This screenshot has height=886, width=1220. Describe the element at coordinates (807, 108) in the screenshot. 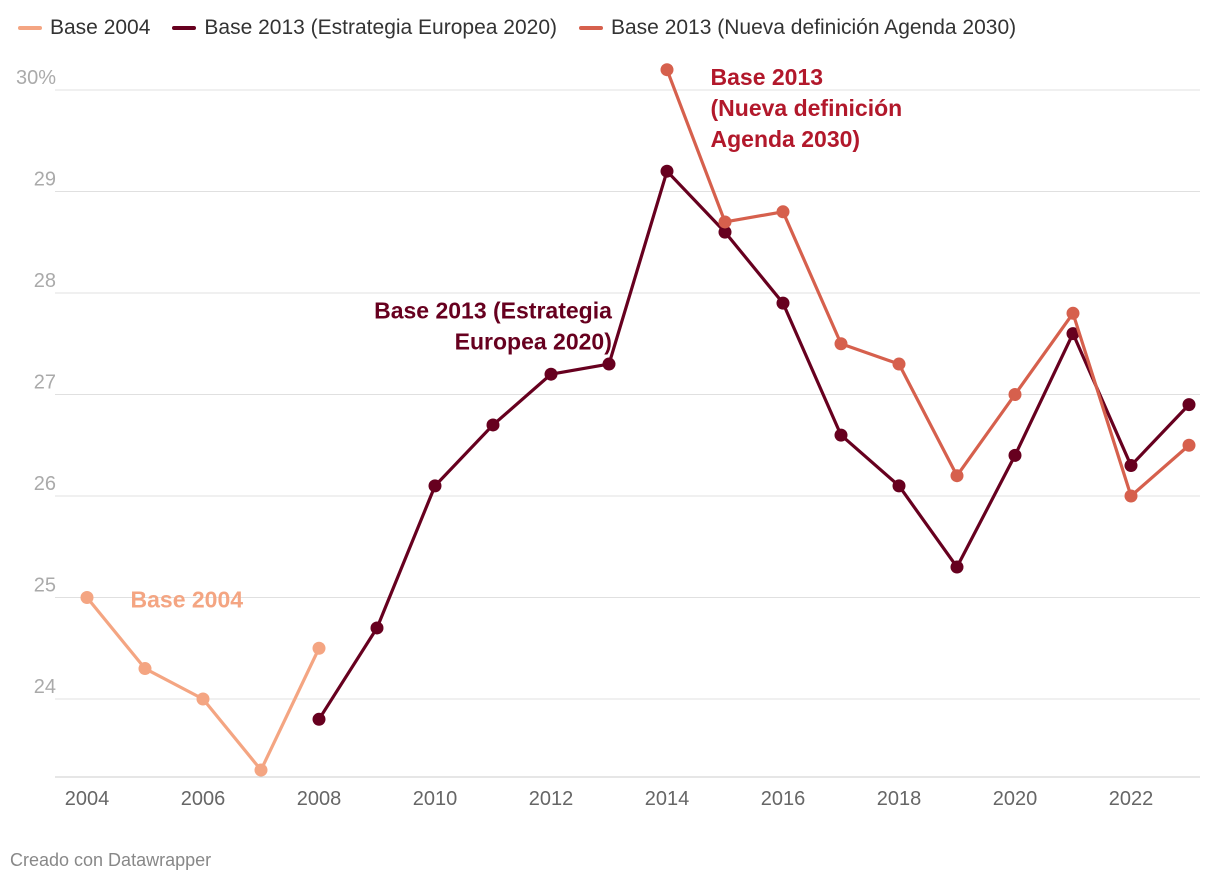

I see `annotation-label: (Nueva definición` at that location.